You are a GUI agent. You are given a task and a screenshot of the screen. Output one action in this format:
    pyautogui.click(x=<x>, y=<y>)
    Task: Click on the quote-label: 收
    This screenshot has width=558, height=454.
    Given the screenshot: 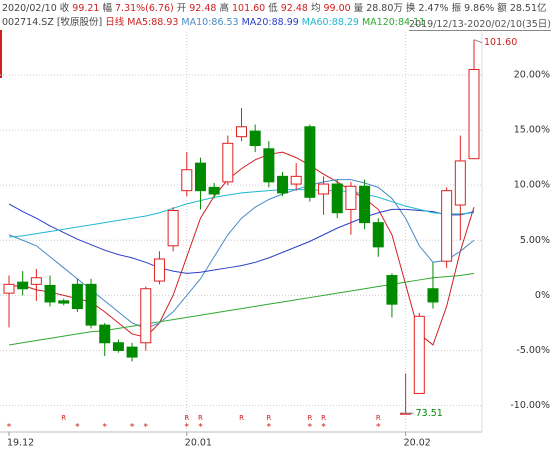 What is the action you would take?
    pyautogui.click(x=64, y=8)
    